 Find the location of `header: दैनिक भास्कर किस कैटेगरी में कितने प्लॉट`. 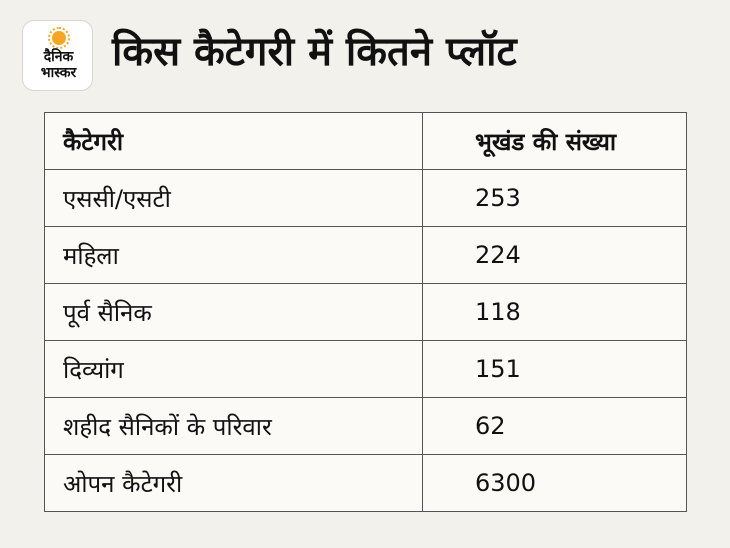

header: दैनिक भास्कर किस कैटेगरी में कितने प्लॉट is located at coordinates (365, 60).